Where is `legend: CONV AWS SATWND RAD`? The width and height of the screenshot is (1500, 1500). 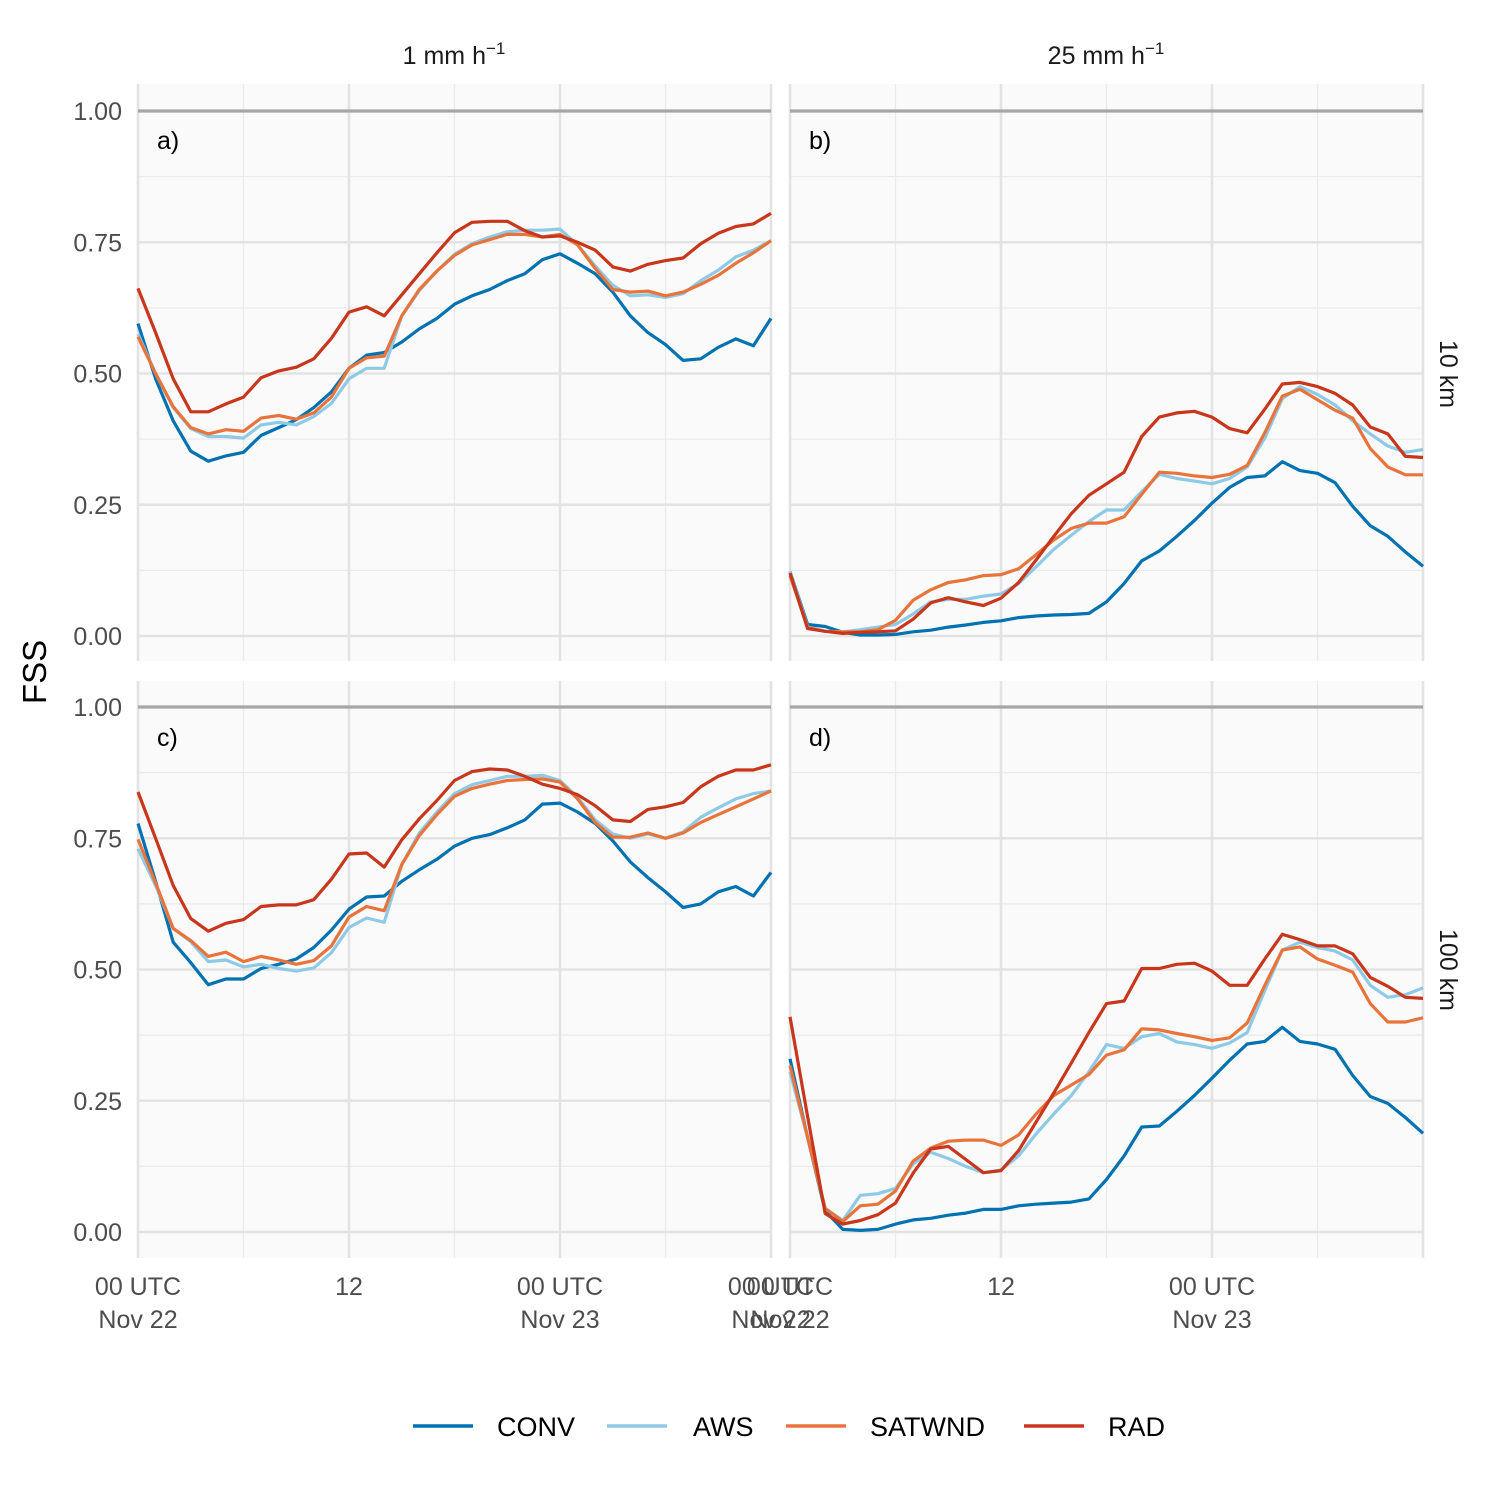
legend: CONV AWS SATWND RAD is located at coordinates (789, 1427).